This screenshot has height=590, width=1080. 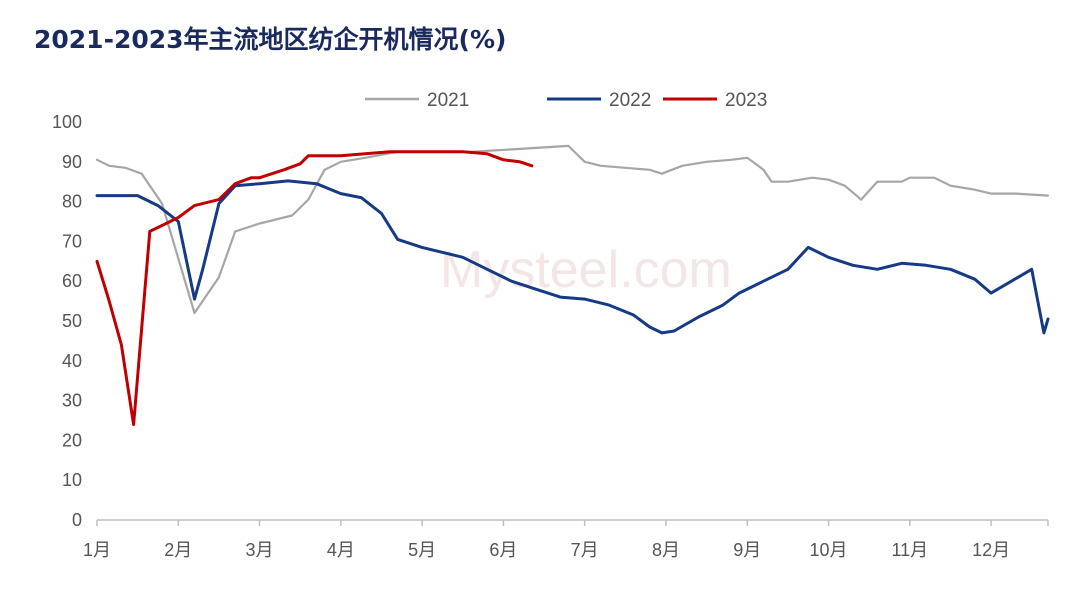 What do you see at coordinates (67, 122) in the screenshot?
I see `y-tick-label: 100` at bounding box center [67, 122].